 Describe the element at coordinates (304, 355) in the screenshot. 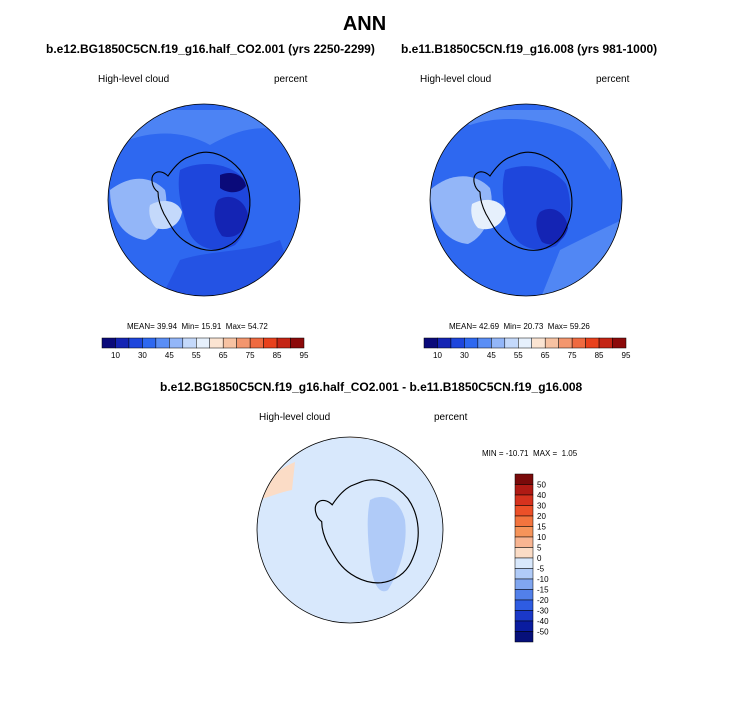

I see `panel1-colorbar-tick-label: 95` at that location.